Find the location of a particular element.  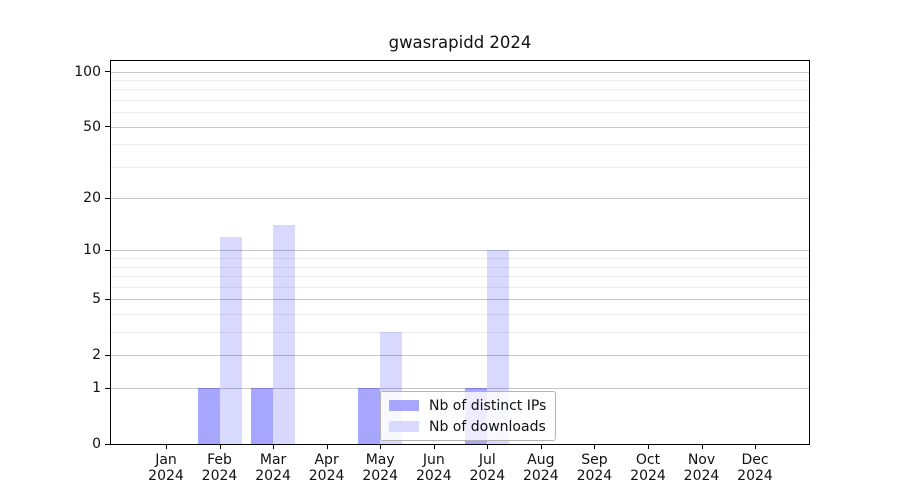

x-tick-label: Apr 2024 is located at coordinates (326, 468).